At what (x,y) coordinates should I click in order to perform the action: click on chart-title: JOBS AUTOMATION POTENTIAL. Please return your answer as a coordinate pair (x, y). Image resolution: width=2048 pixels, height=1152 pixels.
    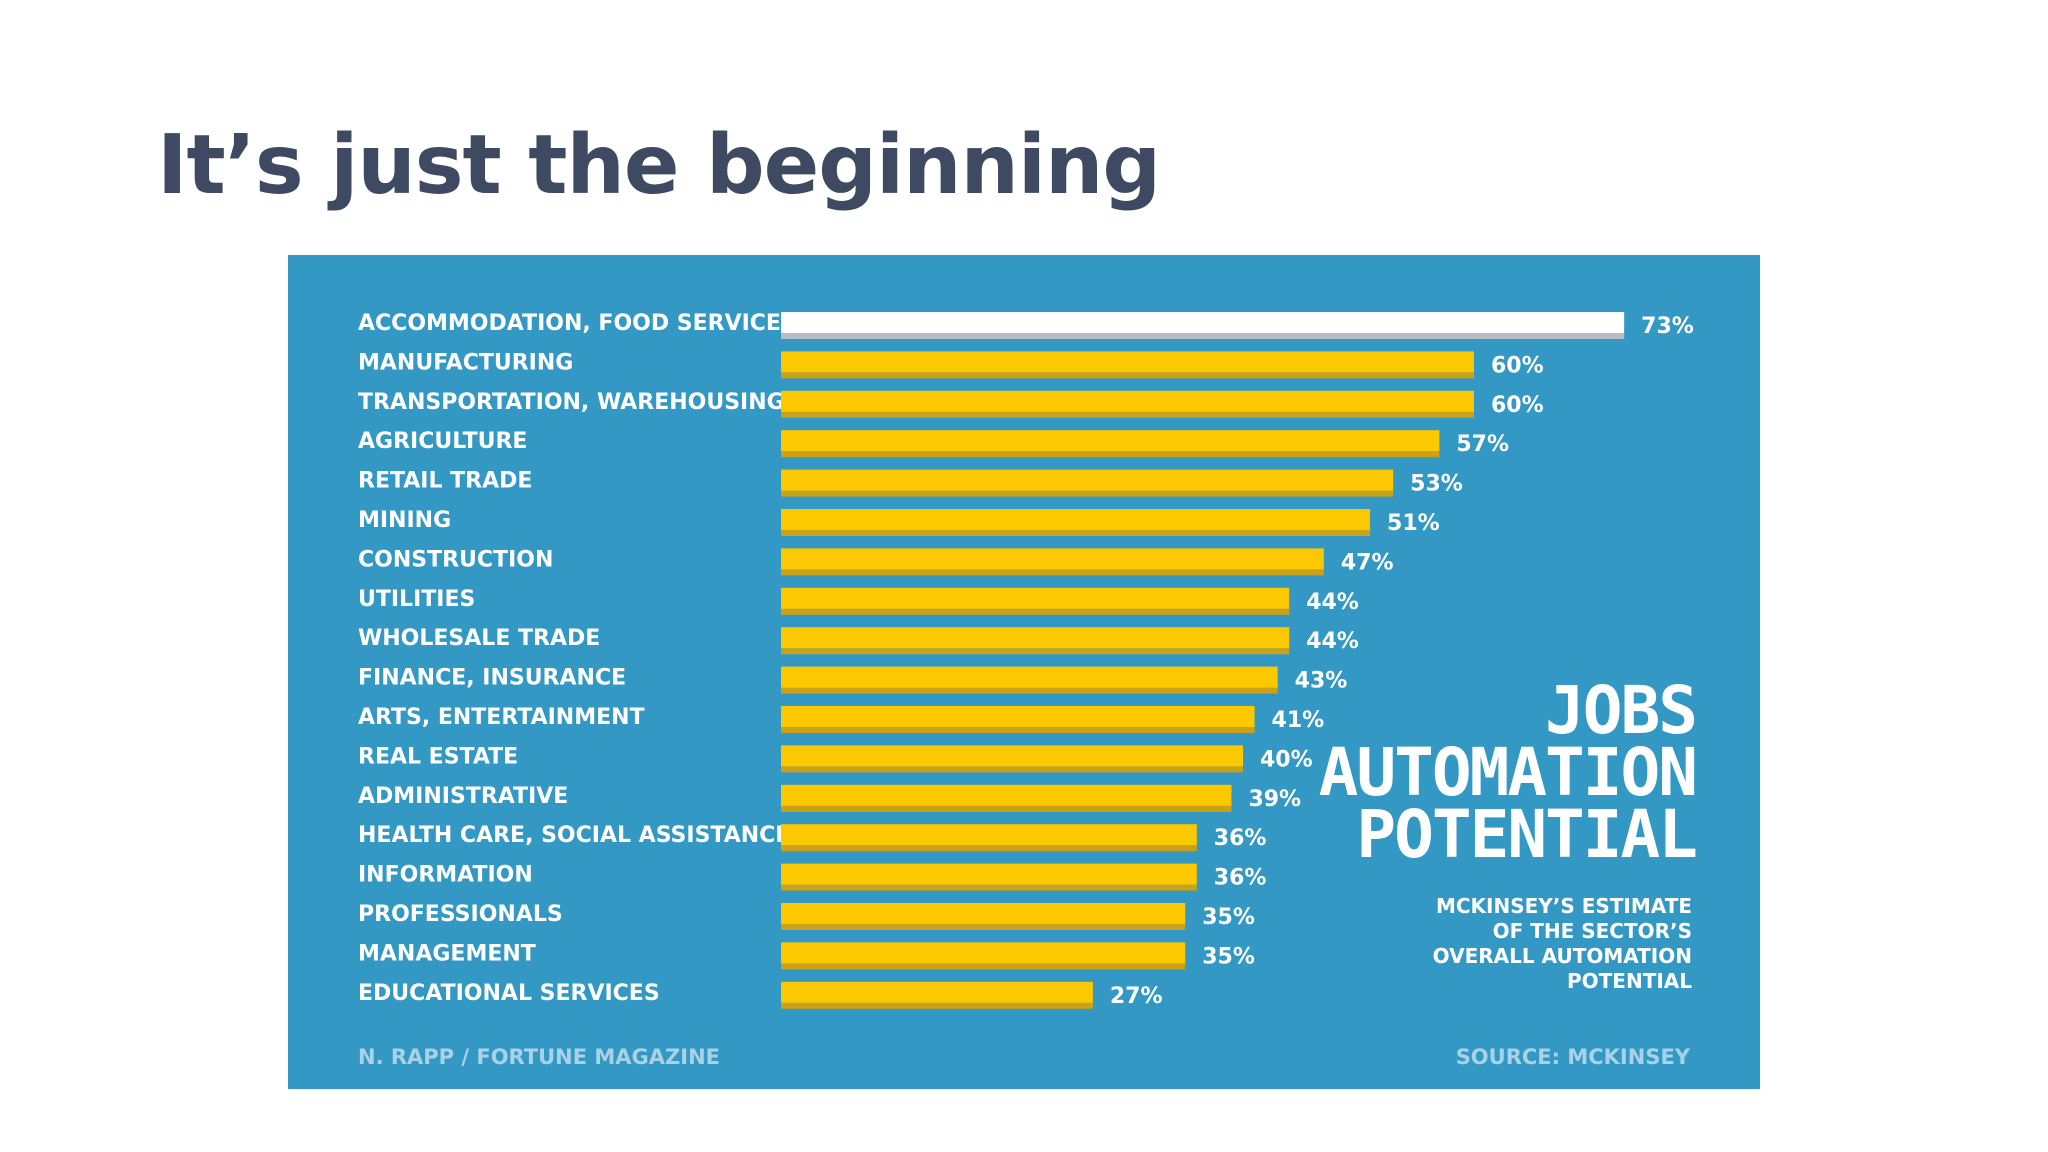
    Looking at the image, I should click on (1508, 772).